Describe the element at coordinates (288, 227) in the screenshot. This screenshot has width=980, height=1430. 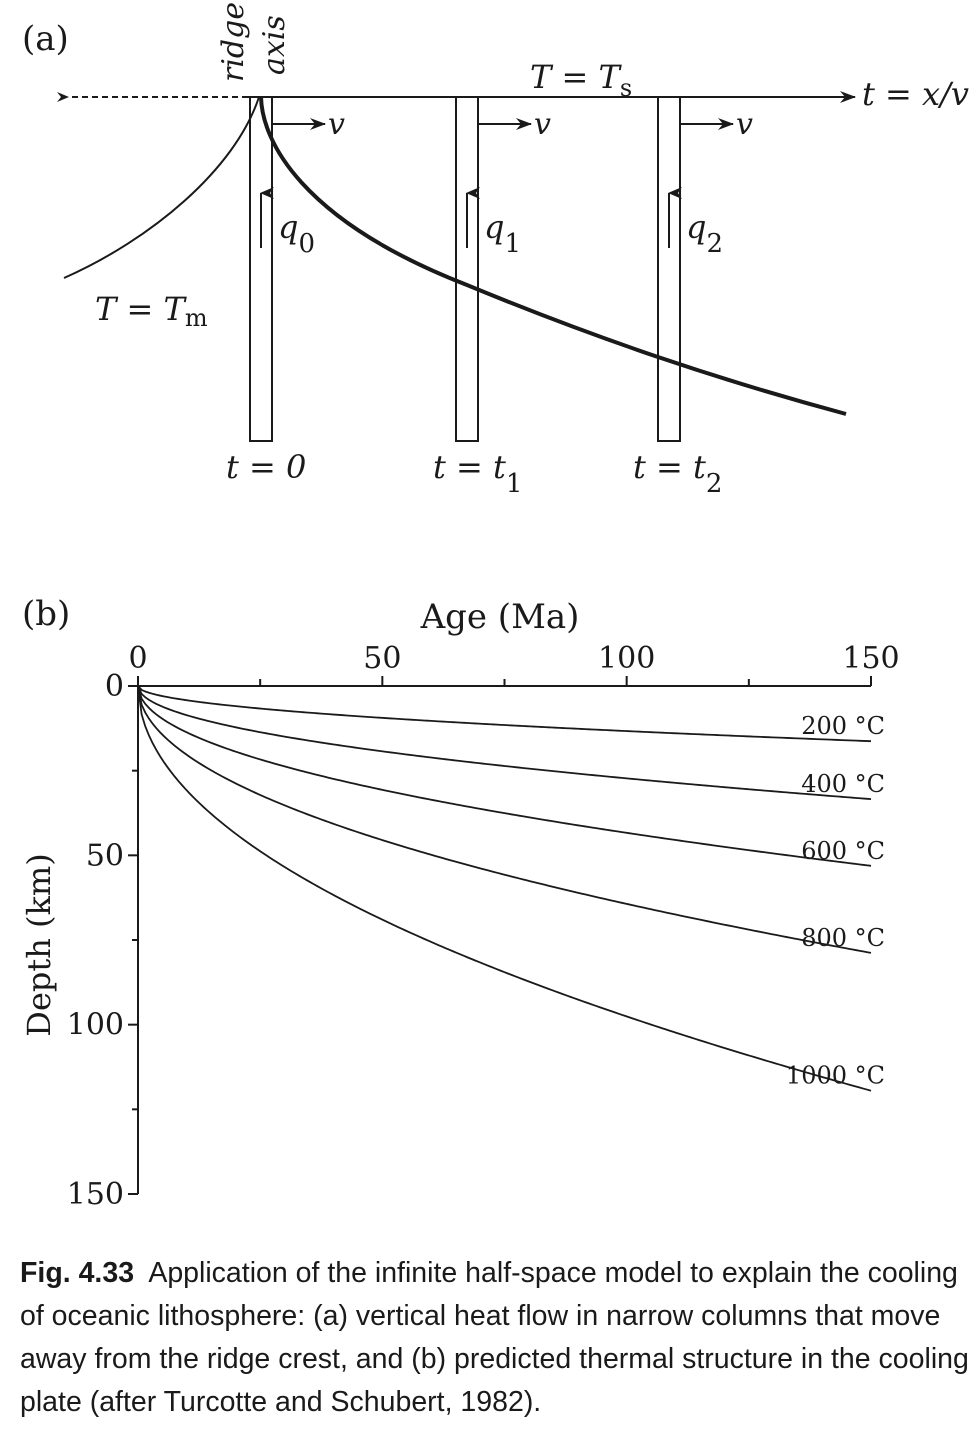
I see `heat-flow-q0: q` at that location.